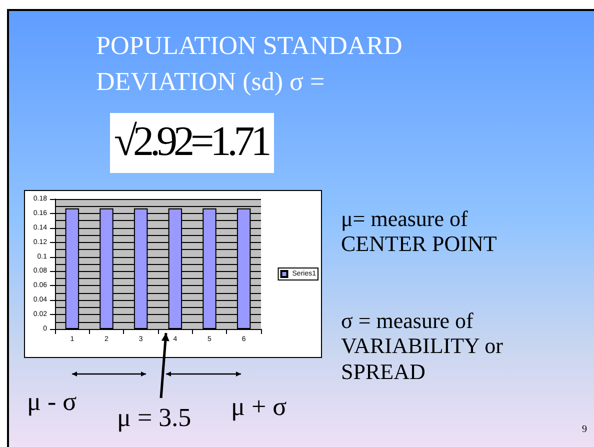 Image resolution: width=594 pixels, height=447 pixels. I want to click on text: μ= measure of CENTER POINT, so click(419, 231).